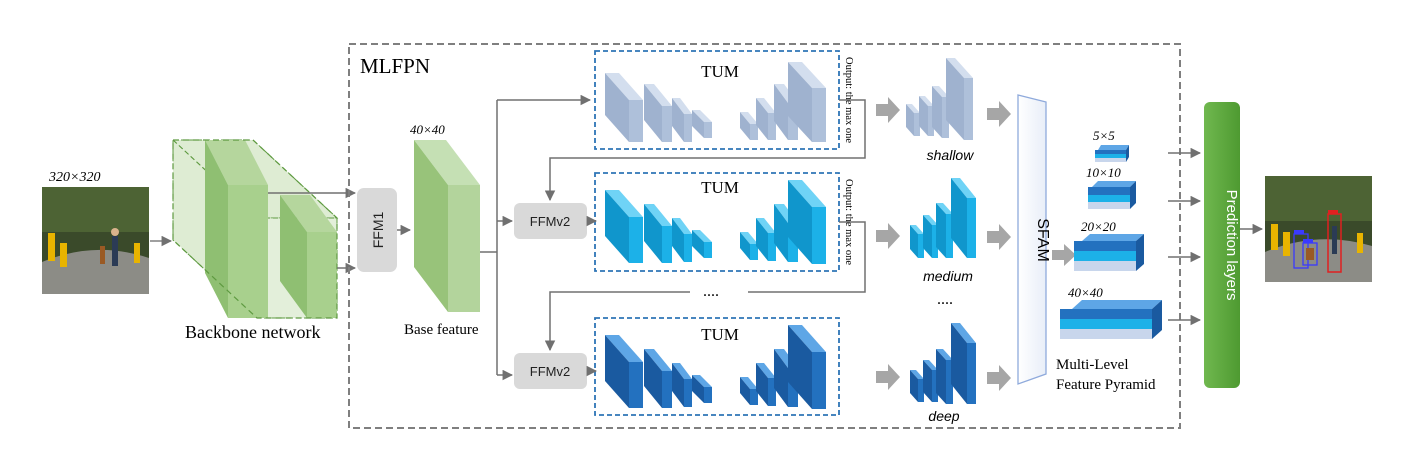 The height and width of the screenshot is (450, 1422). What do you see at coordinates (441, 330) in the screenshot?
I see `base-feature-label: Base feature` at bounding box center [441, 330].